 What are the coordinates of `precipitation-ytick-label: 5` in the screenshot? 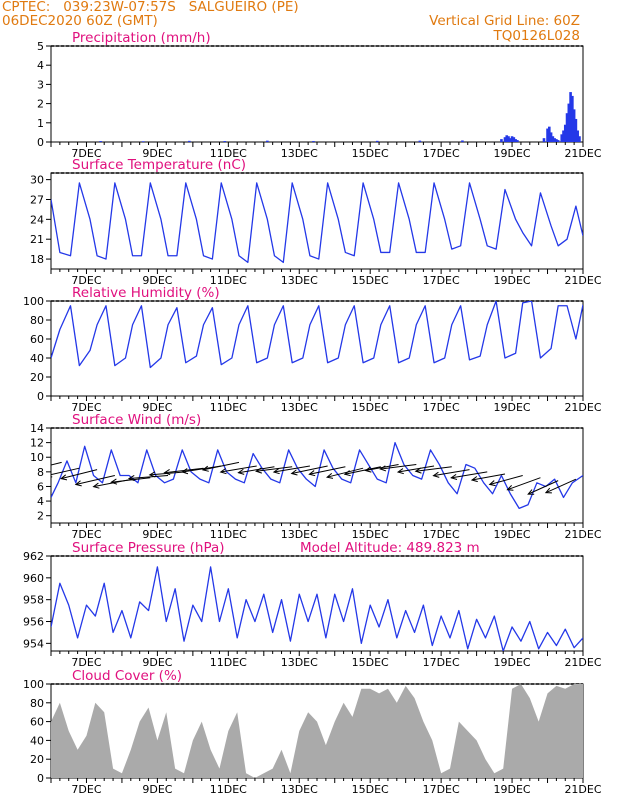 It's located at (40, 46).